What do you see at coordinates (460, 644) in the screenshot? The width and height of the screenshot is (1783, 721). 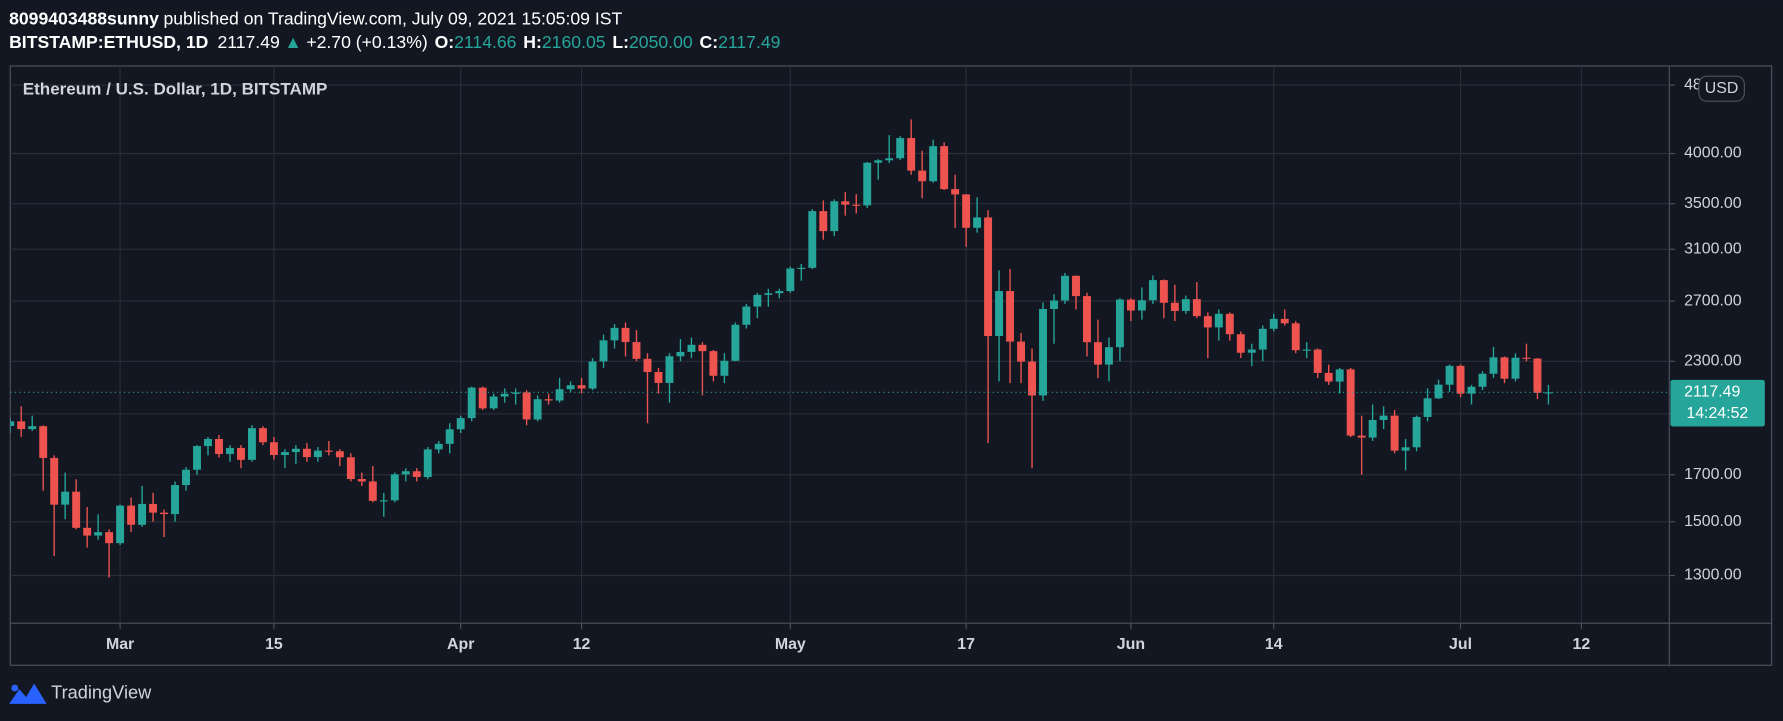 I see `x-tick-label: Apr` at bounding box center [460, 644].